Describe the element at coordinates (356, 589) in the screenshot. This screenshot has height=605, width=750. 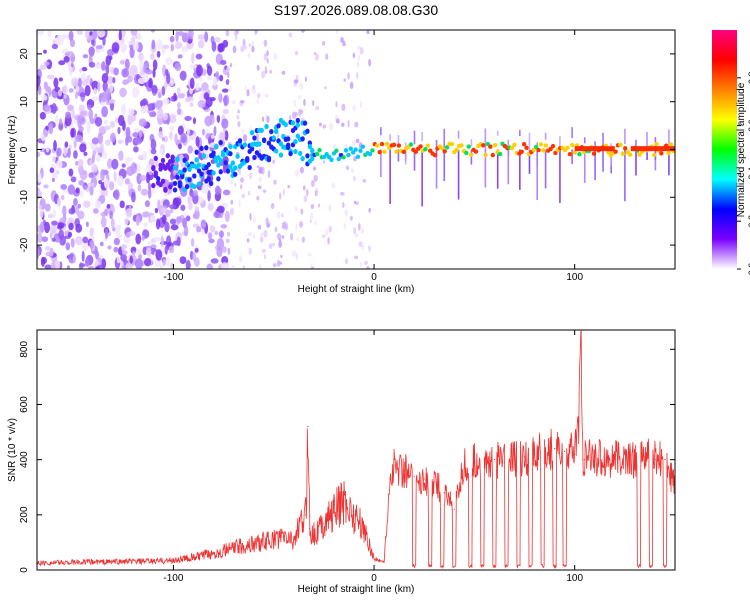
I see `snr-x-axis-label: Height of straight line (km)` at that location.